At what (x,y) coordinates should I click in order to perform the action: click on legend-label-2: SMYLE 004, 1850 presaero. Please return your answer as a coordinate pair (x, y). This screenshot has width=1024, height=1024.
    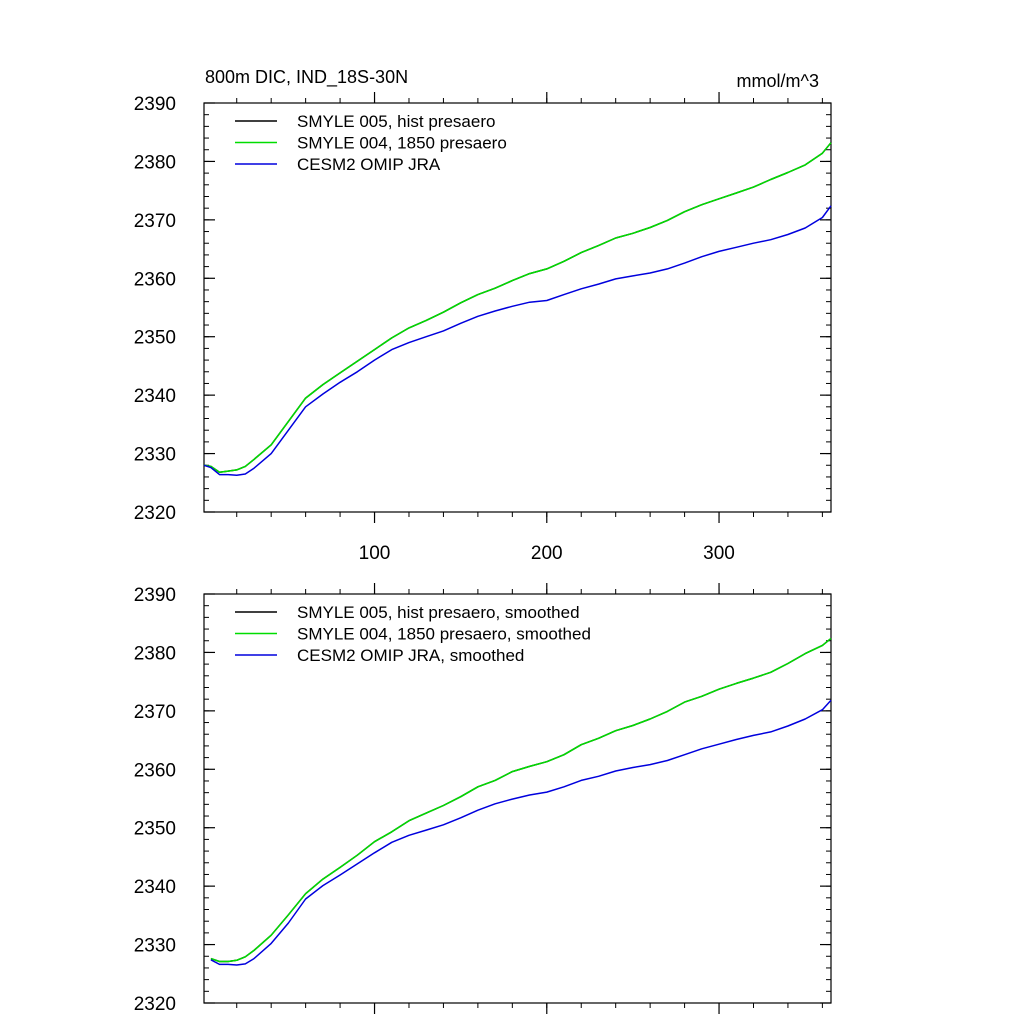
    Looking at the image, I should click on (402, 143).